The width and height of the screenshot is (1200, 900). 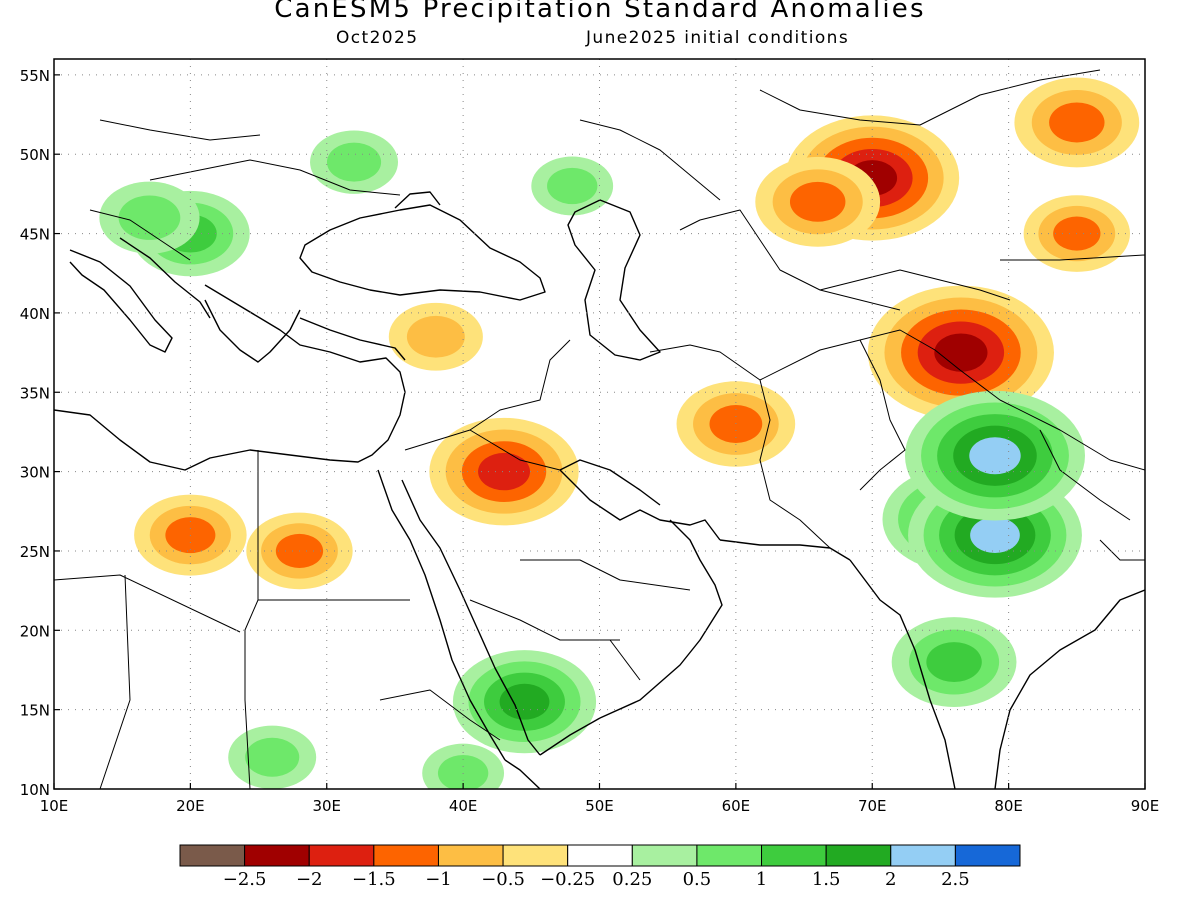 I want to click on colorbar-label: −0.25, so click(x=567, y=879).